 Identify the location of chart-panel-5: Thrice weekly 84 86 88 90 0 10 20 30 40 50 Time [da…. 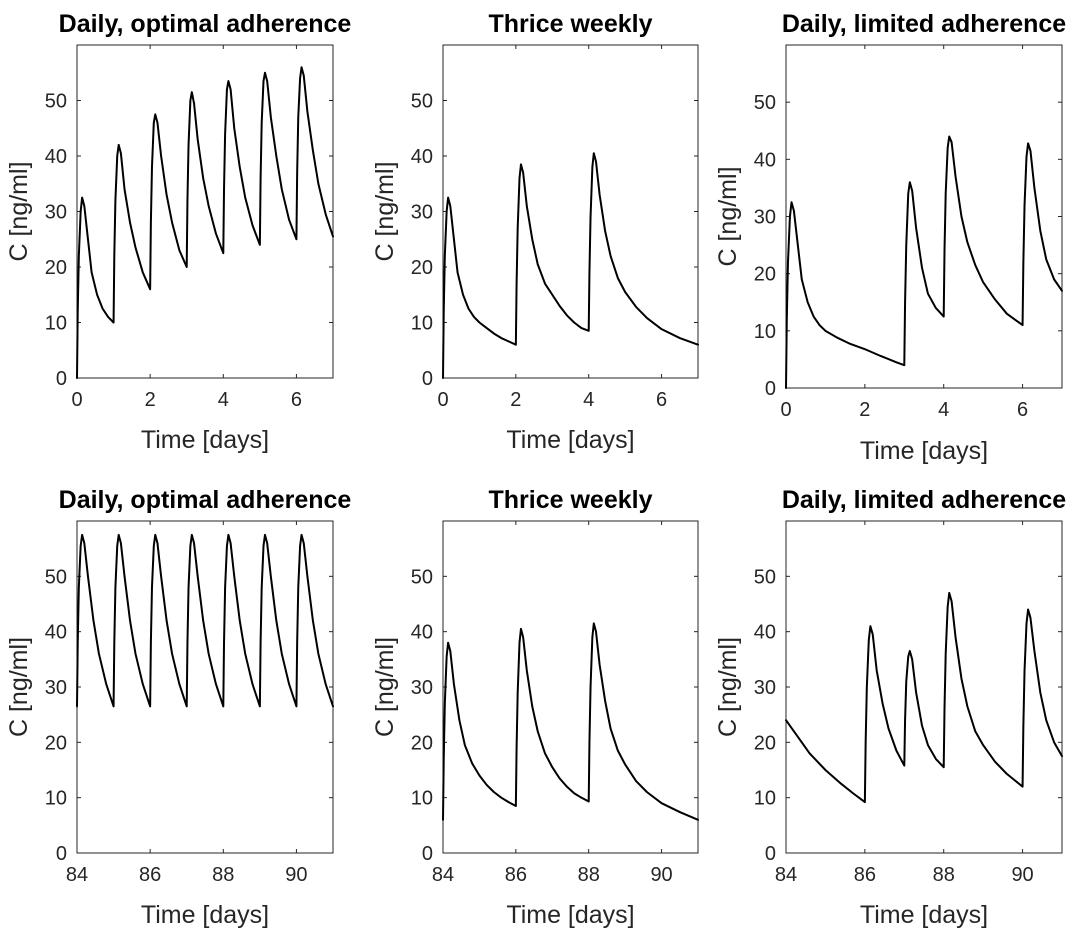
(535, 707).